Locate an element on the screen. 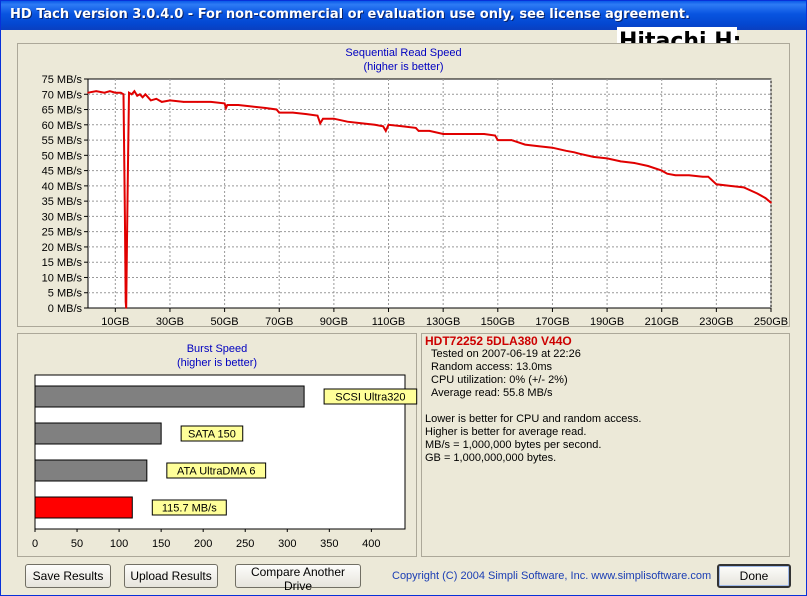 The width and height of the screenshot is (807, 596). note-average: Higher is better for average read. is located at coordinates (506, 432).